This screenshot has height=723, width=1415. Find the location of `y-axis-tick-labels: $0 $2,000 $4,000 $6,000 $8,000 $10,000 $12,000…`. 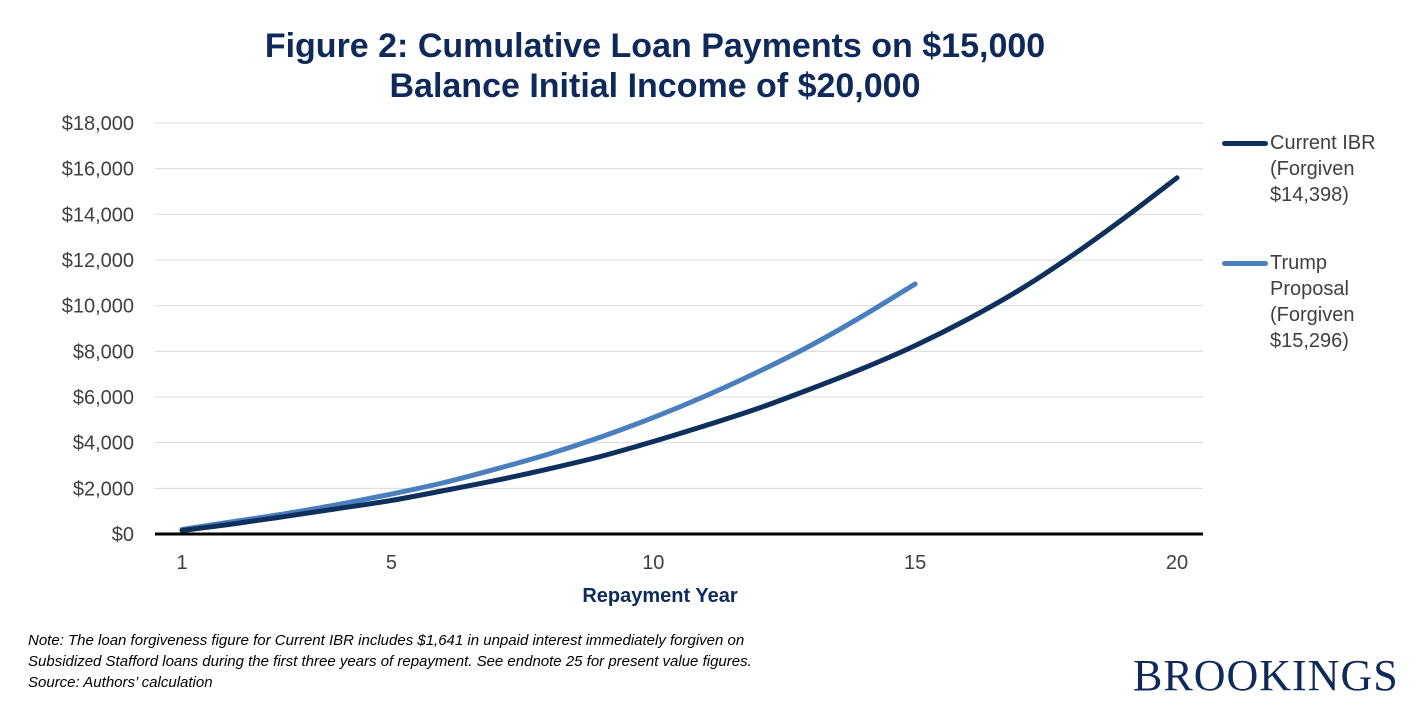

y-axis-tick-labels: $0 $2,000 $4,000 $6,000 $8,000 $10,000 $12,000… is located at coordinates (98, 329).